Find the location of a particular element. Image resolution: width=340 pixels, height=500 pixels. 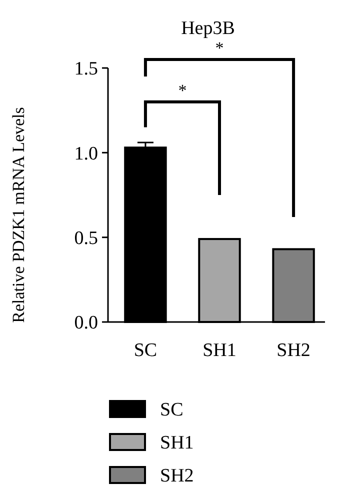

y-tick-label: 0.0 is located at coordinates (86, 323).